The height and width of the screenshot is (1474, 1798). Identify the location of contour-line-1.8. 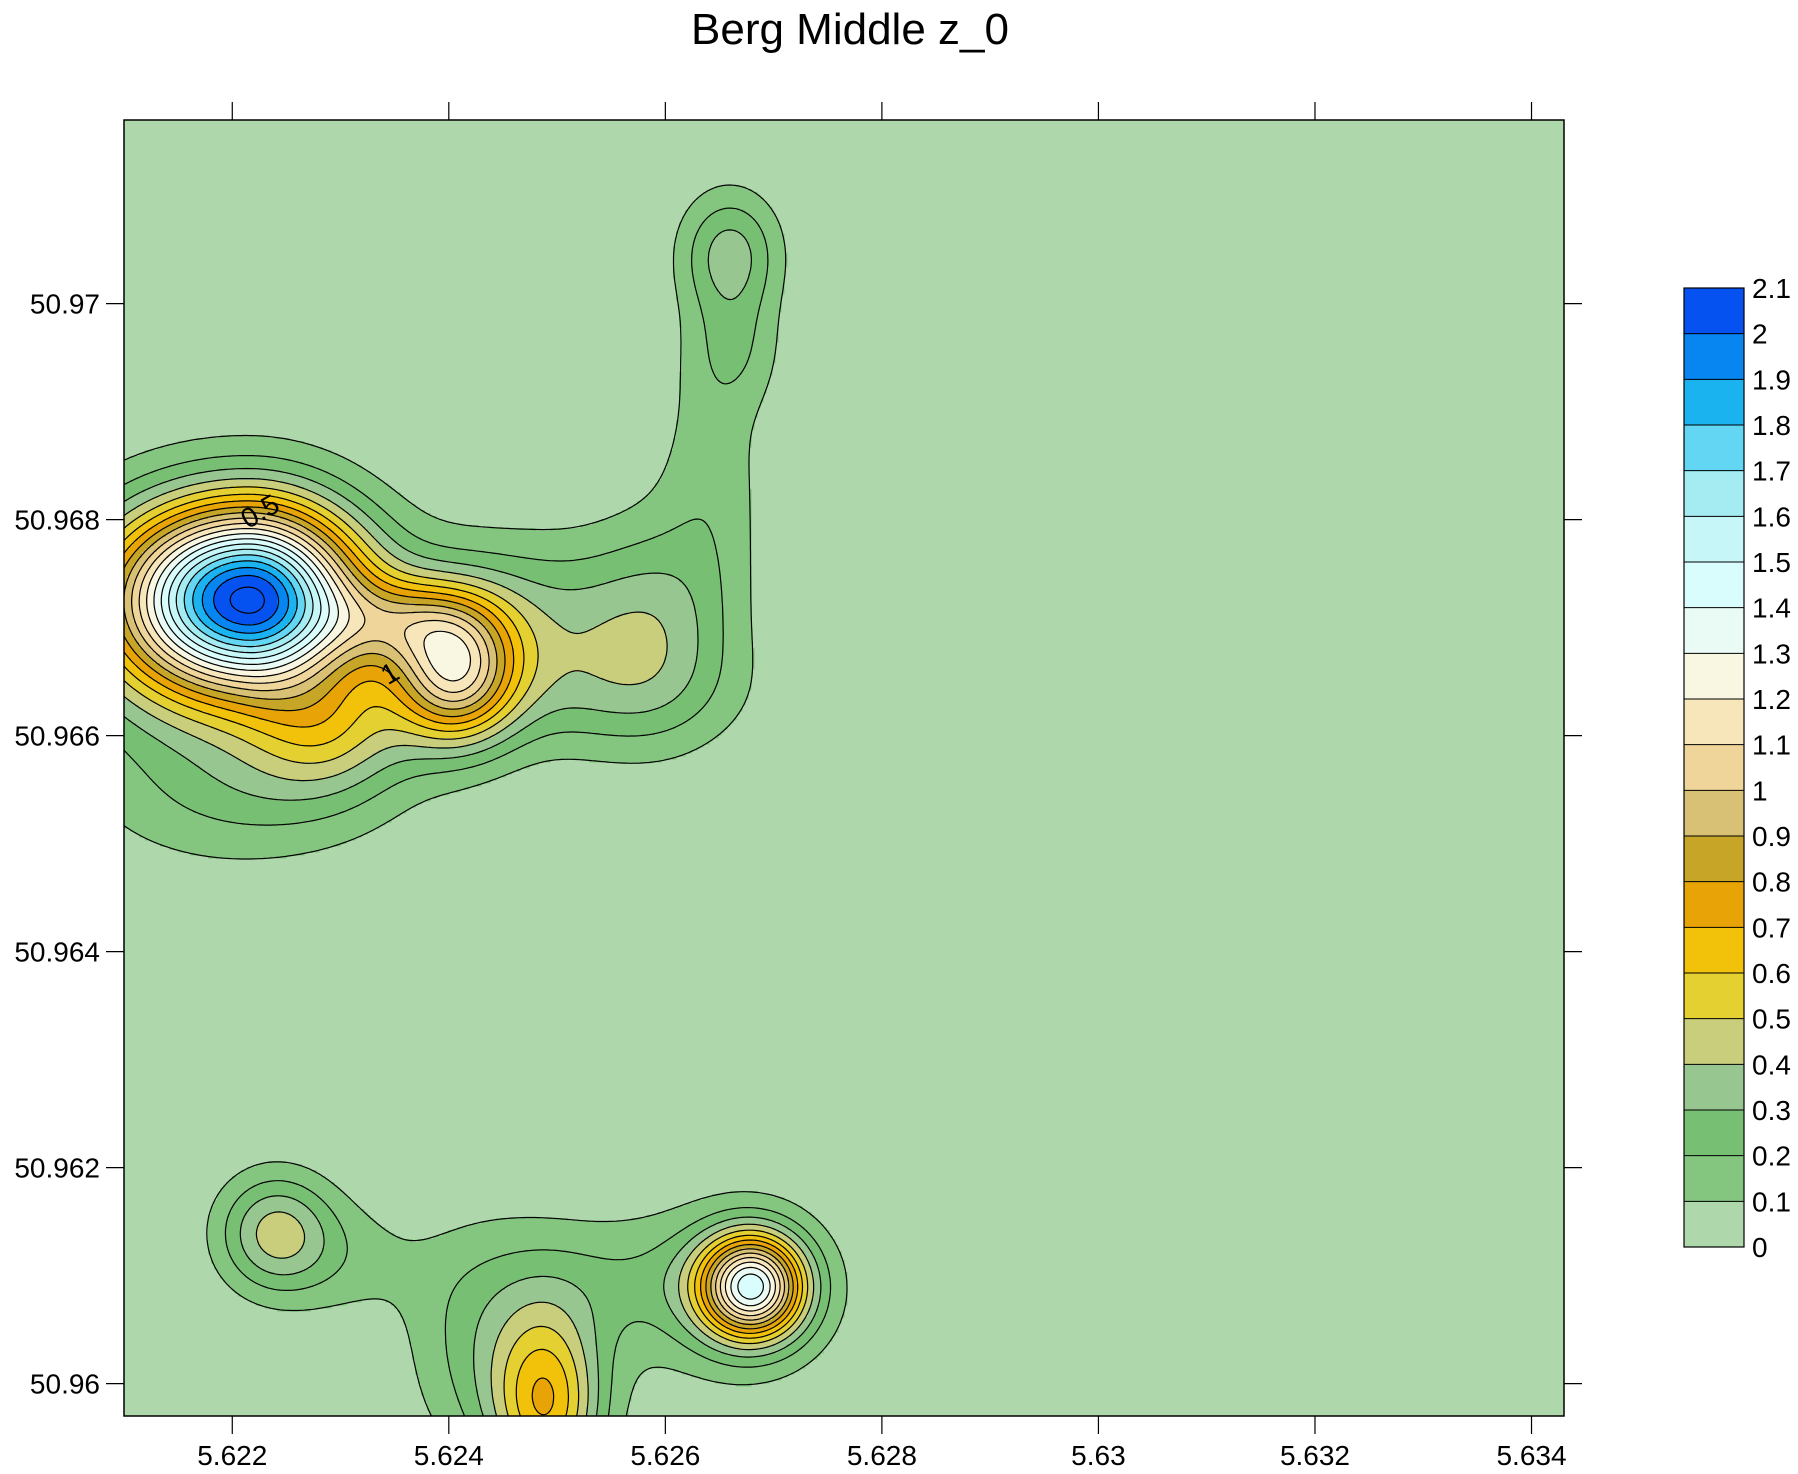
(245, 600).